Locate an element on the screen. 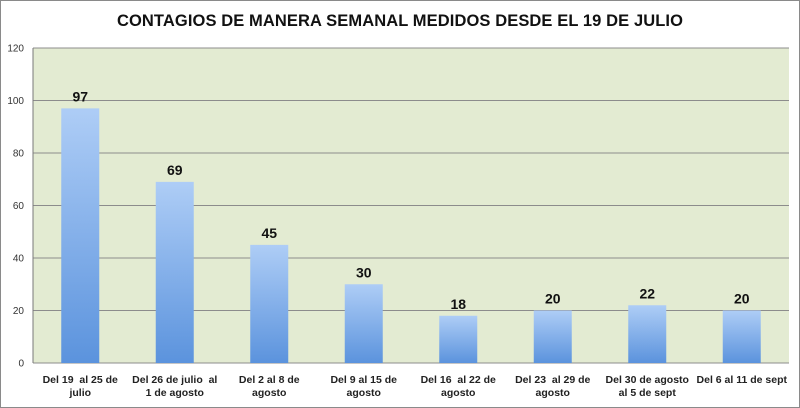 Image resolution: width=800 pixels, height=408 pixels. data-label: 45 is located at coordinates (269, 233).